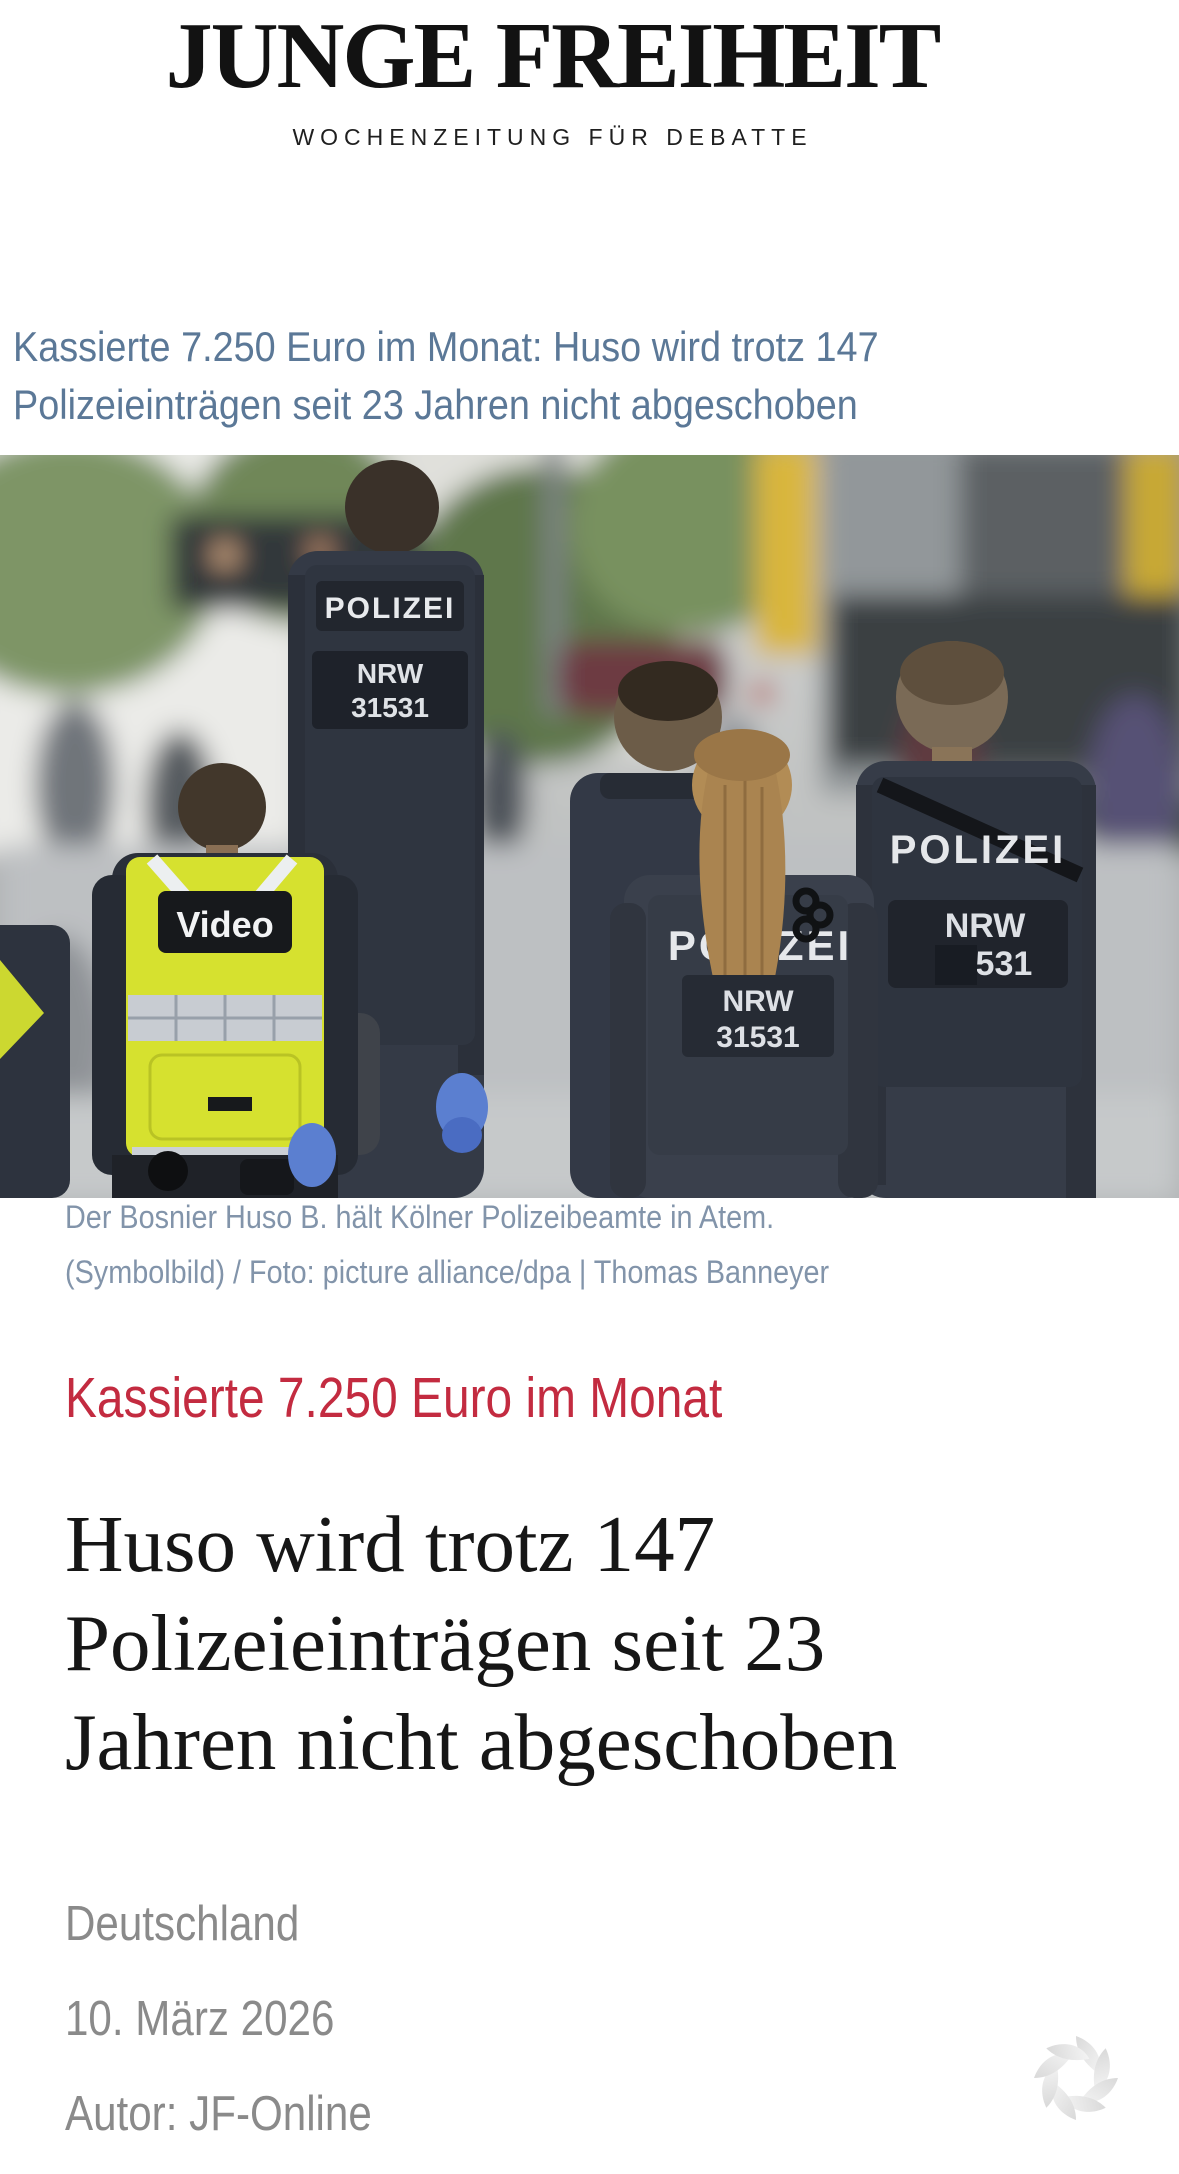 The height and width of the screenshot is (2174, 1179). Describe the element at coordinates (224, 924) in the screenshot. I see `vest-label-video: Video` at that location.